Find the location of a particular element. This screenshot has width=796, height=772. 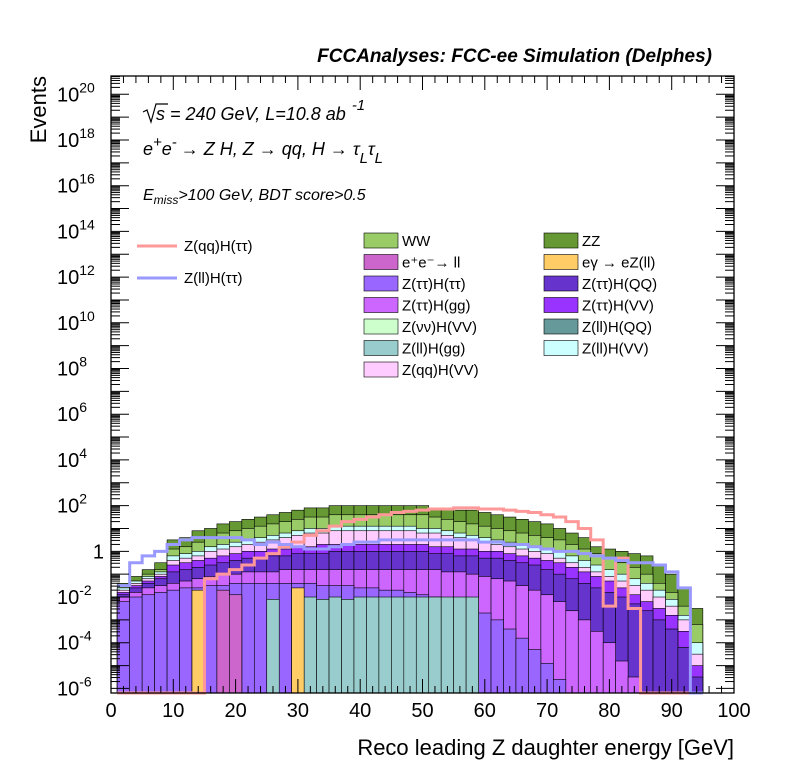

legend-label: Z(ll)H(gg) is located at coordinates (433, 349).